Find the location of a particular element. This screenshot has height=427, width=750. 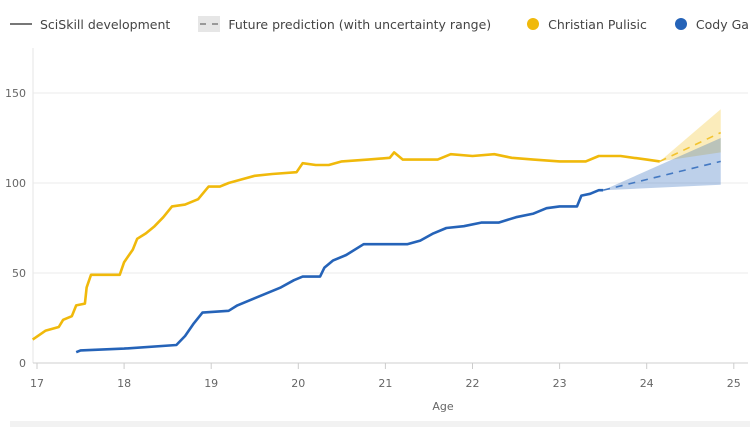

legend-label: Cody Gakpo is located at coordinates (722, 24).